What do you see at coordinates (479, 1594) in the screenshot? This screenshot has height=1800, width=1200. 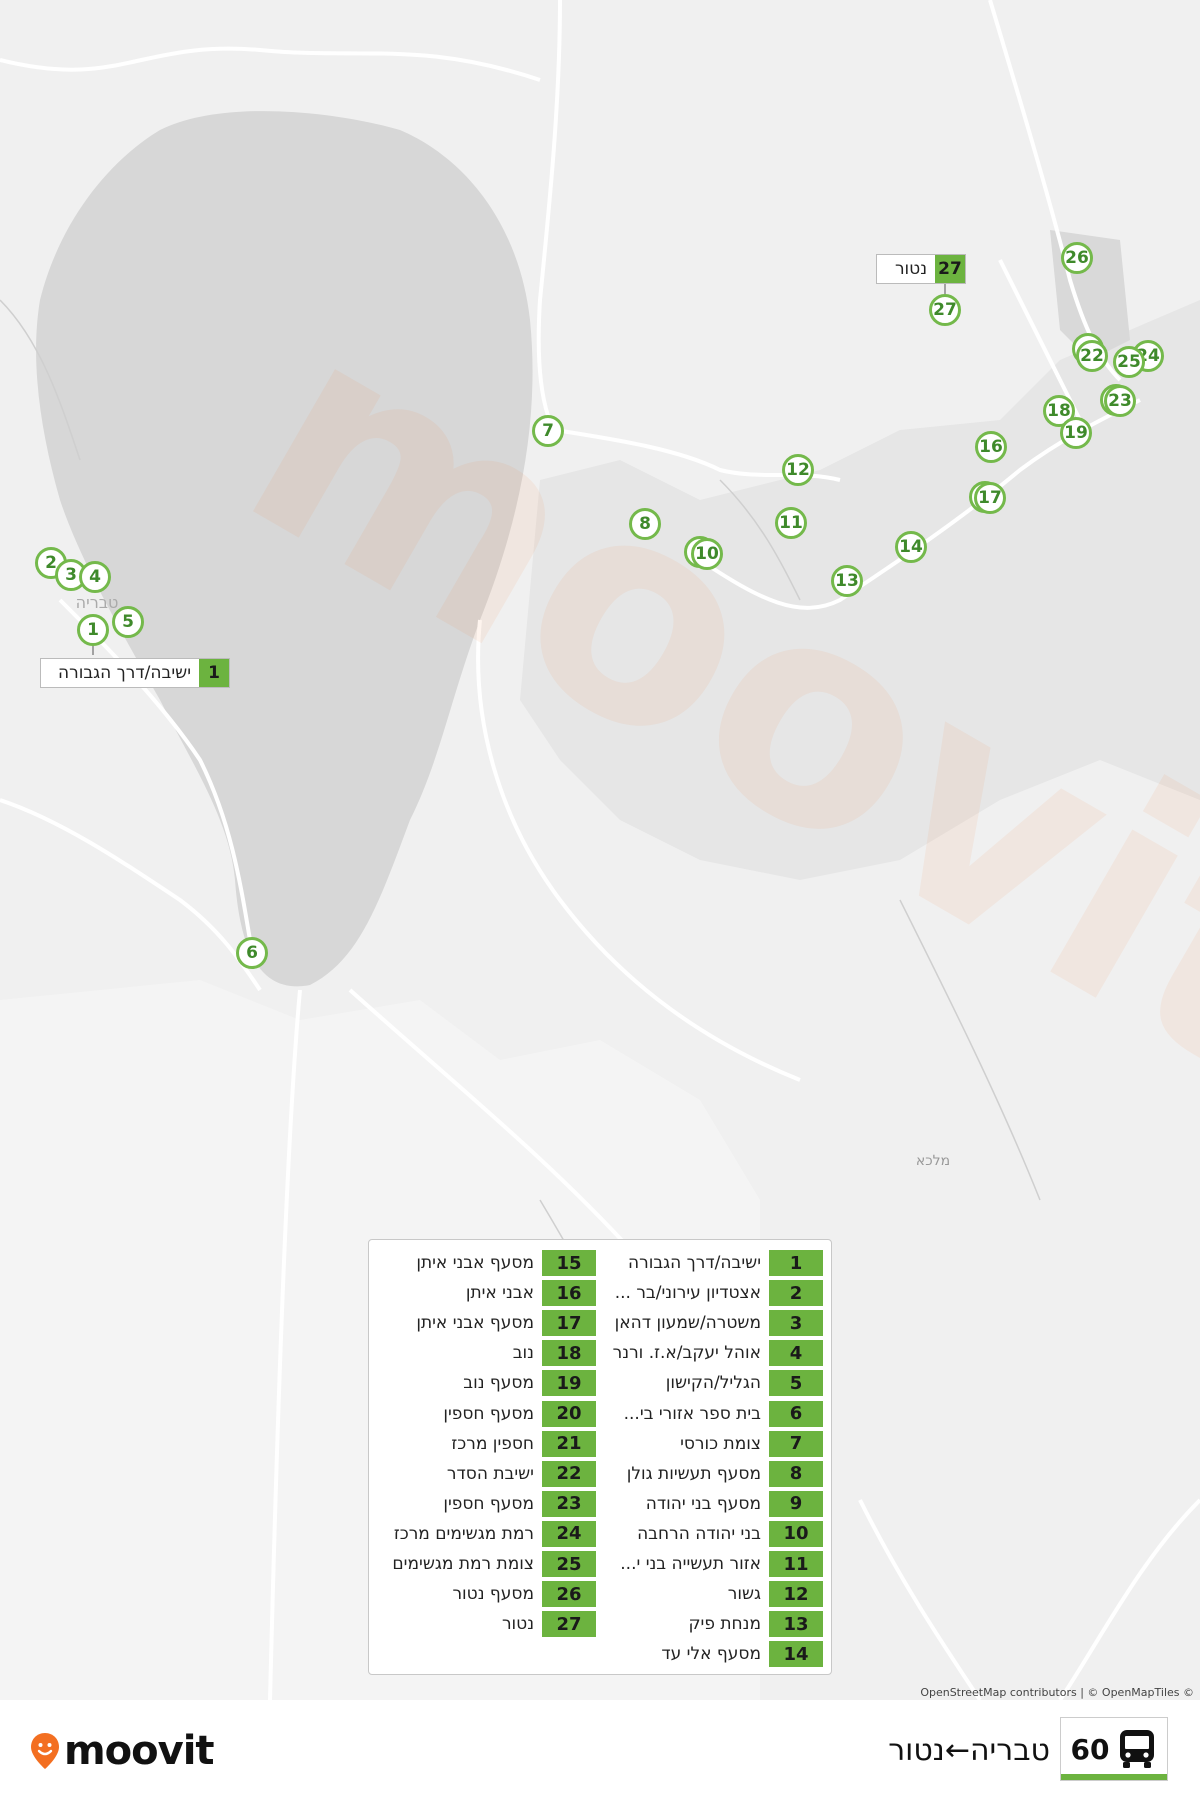 I see `legend-row: 26 מסעף נטור` at bounding box center [479, 1594].